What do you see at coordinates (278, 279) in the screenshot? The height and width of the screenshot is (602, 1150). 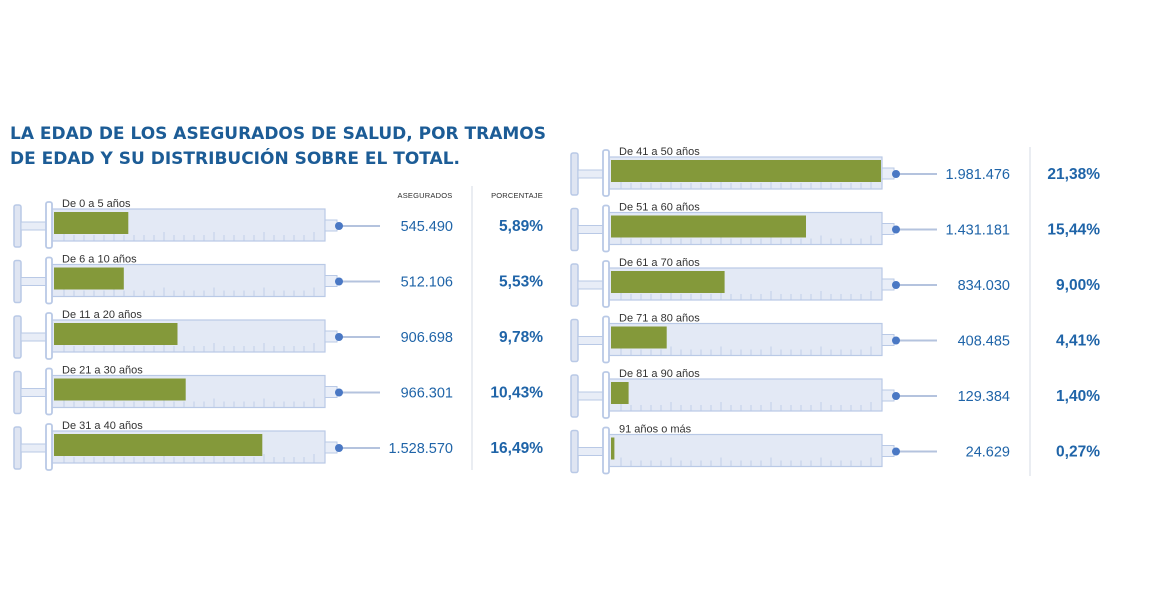 I see `syringe-row: De 6 a 10 años 512.106 5,53%` at bounding box center [278, 279].